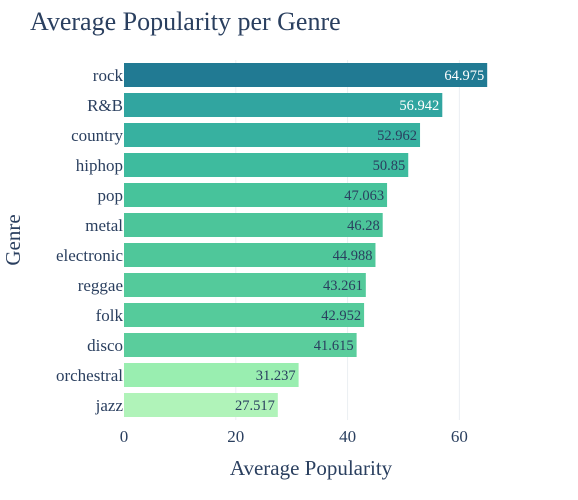  I want to click on bar-value-label: 41.615, so click(334, 346).